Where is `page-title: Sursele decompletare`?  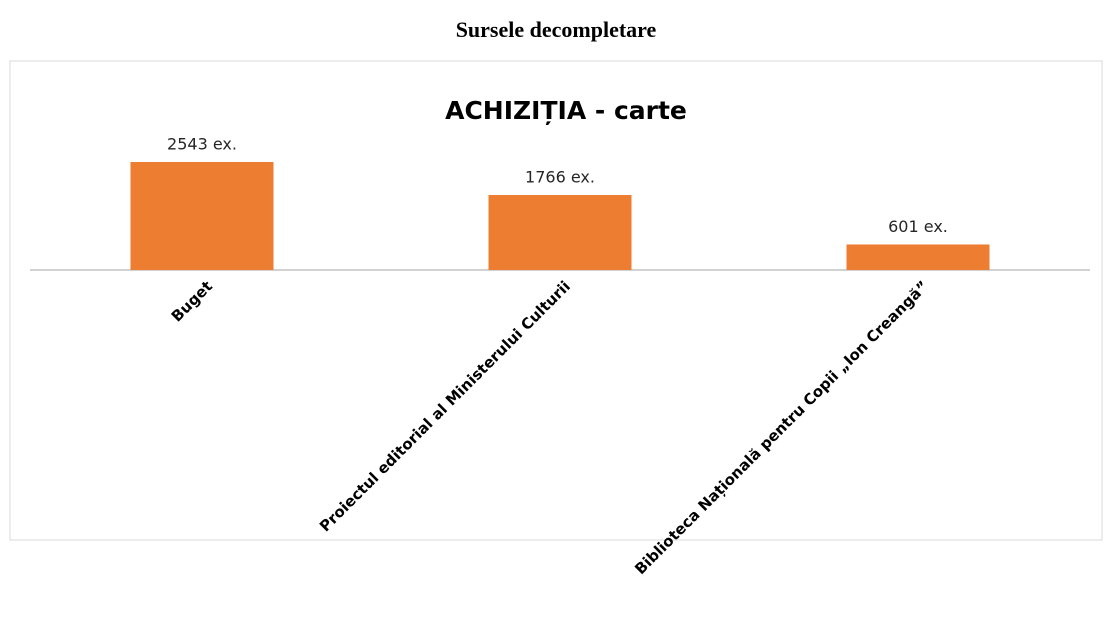 page-title: Sursele decompletare is located at coordinates (556, 29).